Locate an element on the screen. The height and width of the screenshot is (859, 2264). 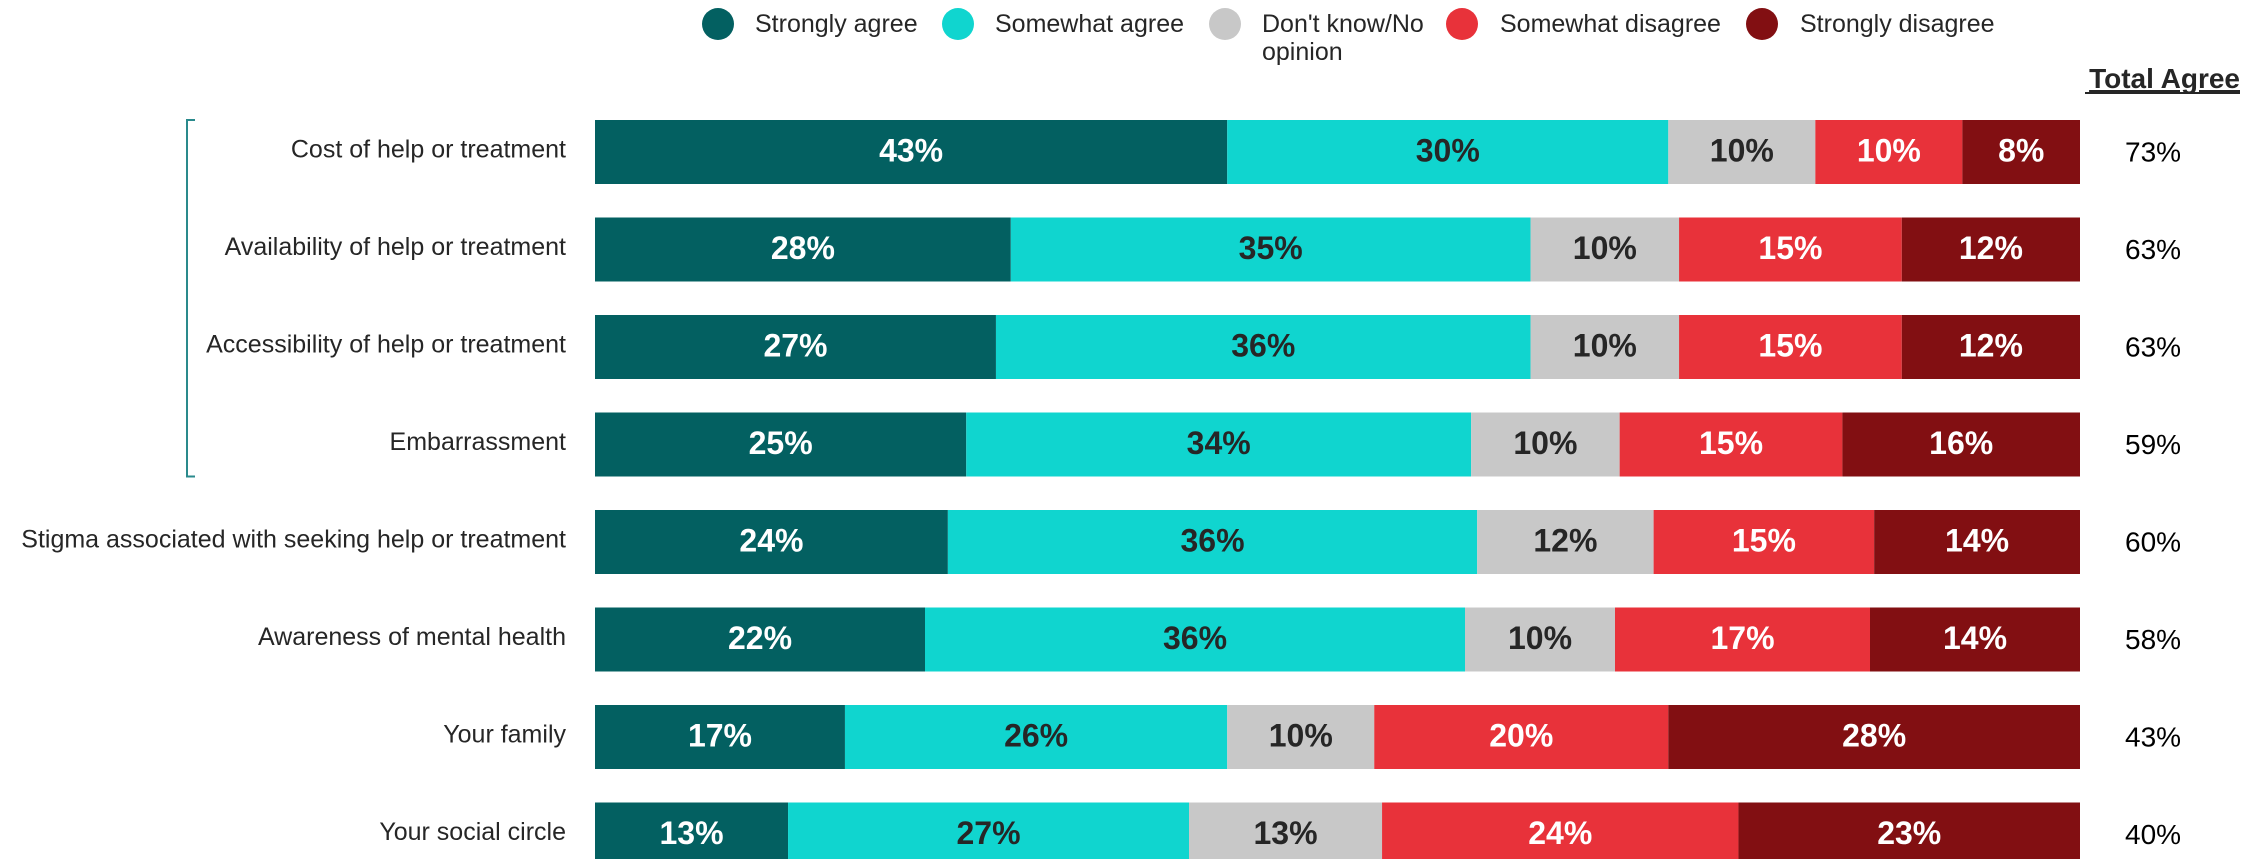
data-label-strongly-disagree-your-family: 28% is located at coordinates (1874, 735).